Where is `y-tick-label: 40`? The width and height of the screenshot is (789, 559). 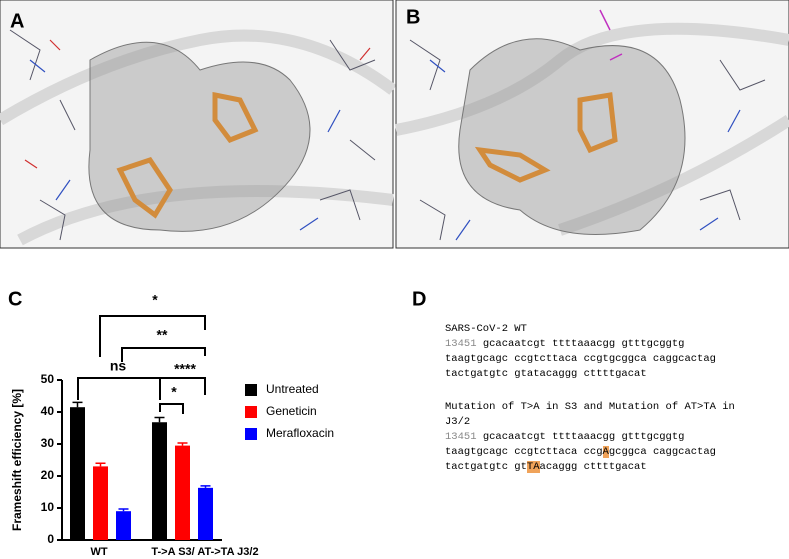 y-tick-label: 40 is located at coordinates (48, 411).